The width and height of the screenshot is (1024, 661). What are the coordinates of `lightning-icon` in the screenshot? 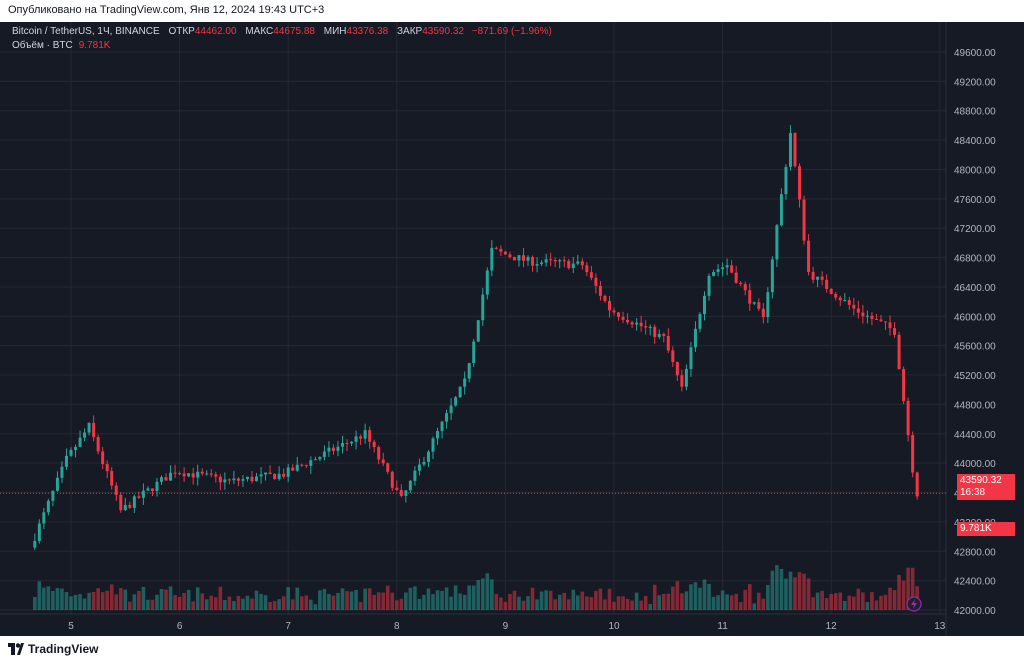 It's located at (914, 604).